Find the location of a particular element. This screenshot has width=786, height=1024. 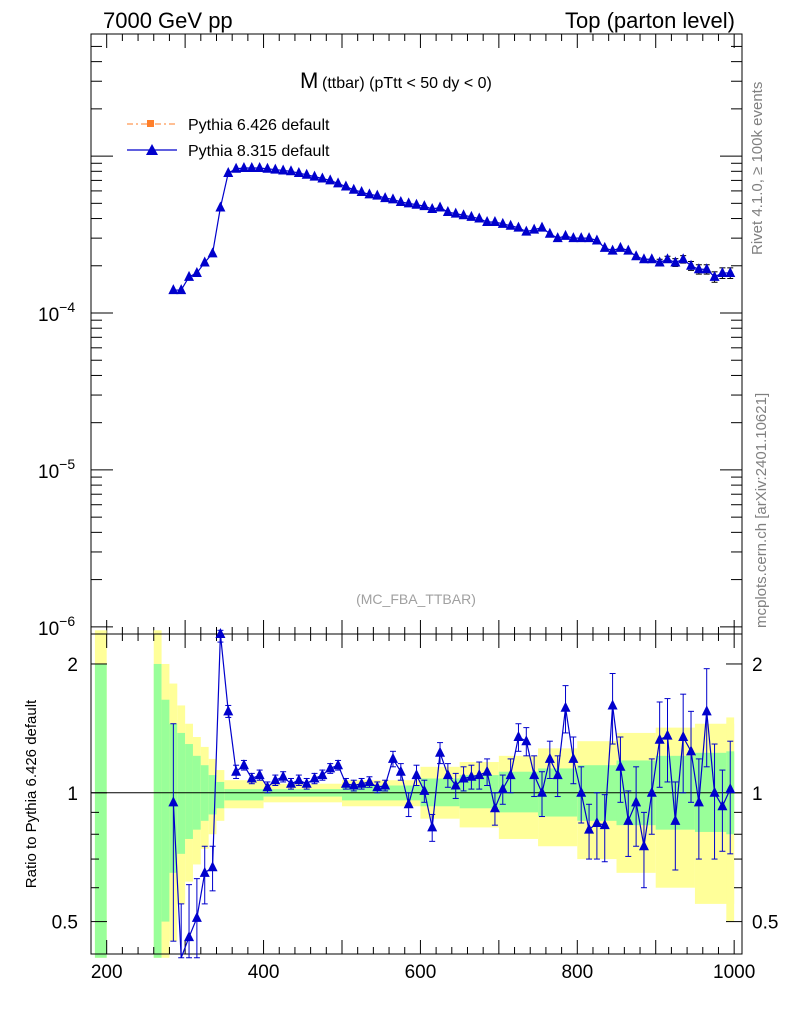

ratio-y-tick-label-left: 0.5 is located at coordinates (65, 923).